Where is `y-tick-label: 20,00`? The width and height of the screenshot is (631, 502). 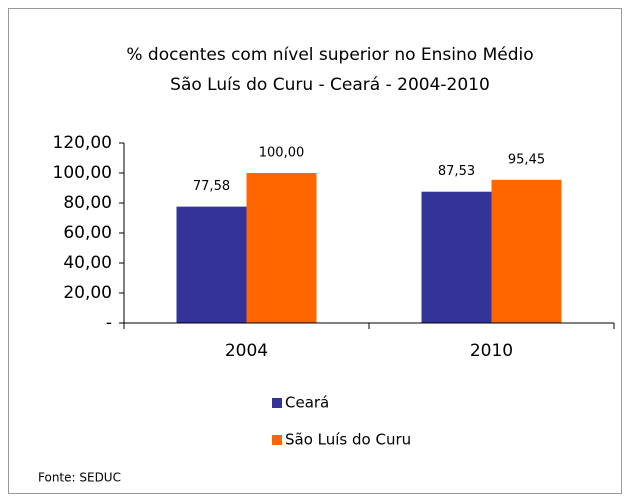
y-tick-label: 20,00 is located at coordinates (87, 293).